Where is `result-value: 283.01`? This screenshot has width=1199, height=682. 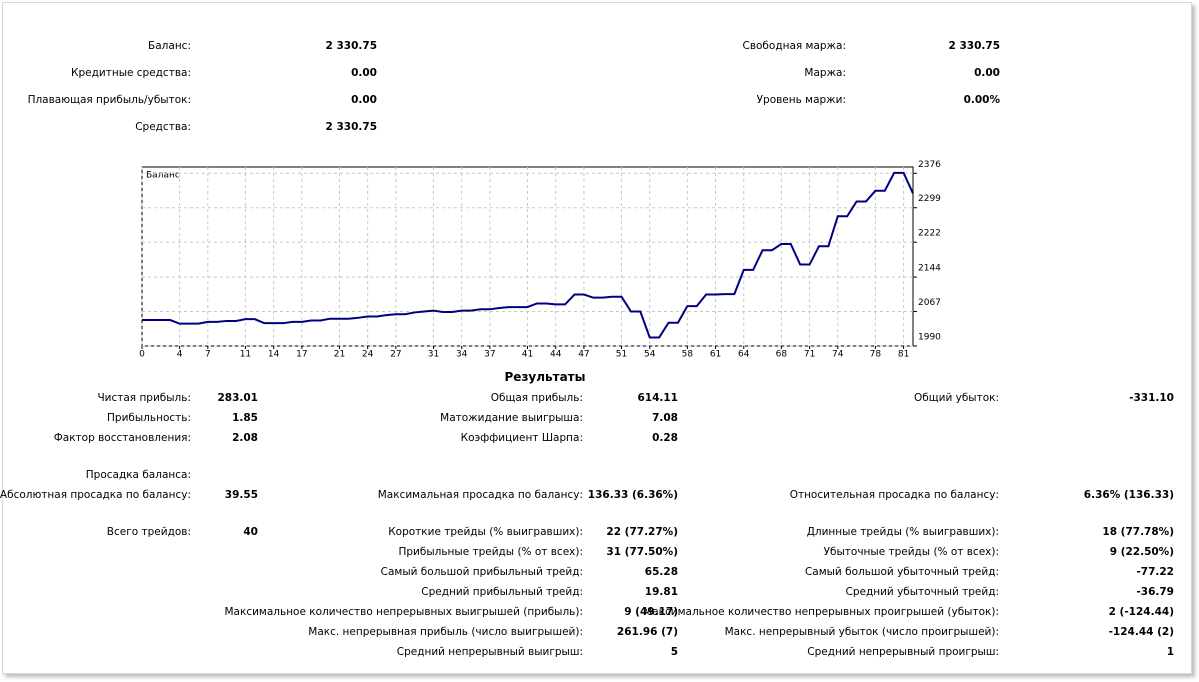
result-value: 283.01 is located at coordinates (237, 398).